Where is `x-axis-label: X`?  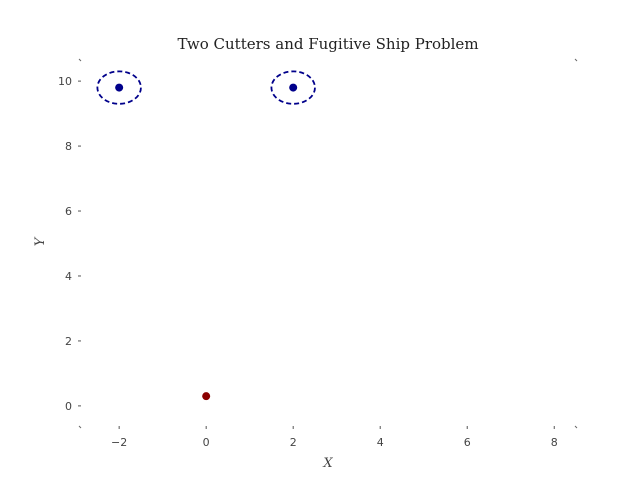
x-axis-label: X is located at coordinates (327, 463).